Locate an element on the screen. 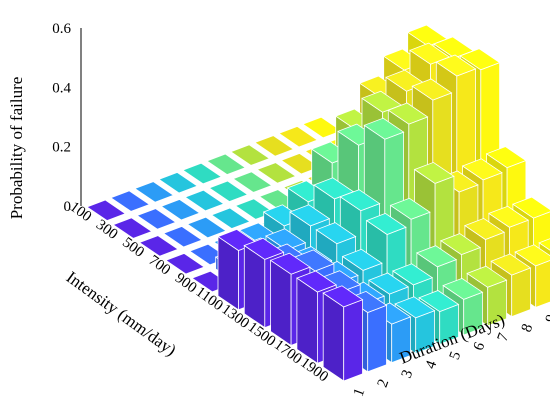 Image resolution: width=550 pixels, height=403 pixels. z-tick-label: 0 is located at coordinates (68, 207).